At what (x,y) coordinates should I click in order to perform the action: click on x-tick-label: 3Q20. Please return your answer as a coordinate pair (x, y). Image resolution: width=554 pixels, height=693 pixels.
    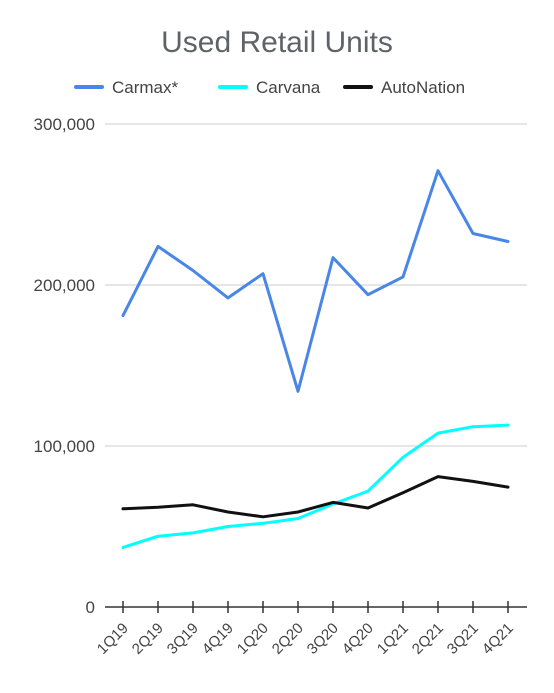
    Looking at the image, I should click on (323, 639).